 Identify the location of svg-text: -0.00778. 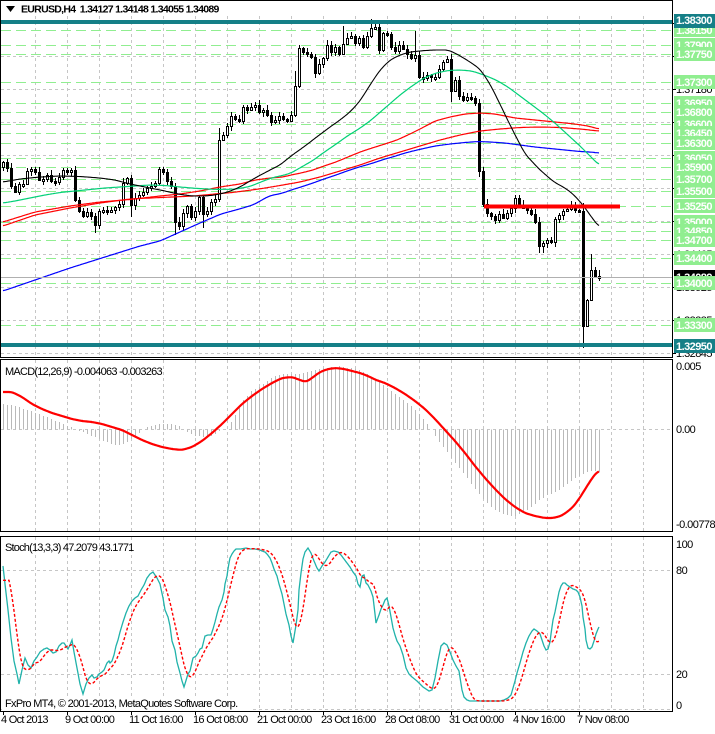
(695, 525).